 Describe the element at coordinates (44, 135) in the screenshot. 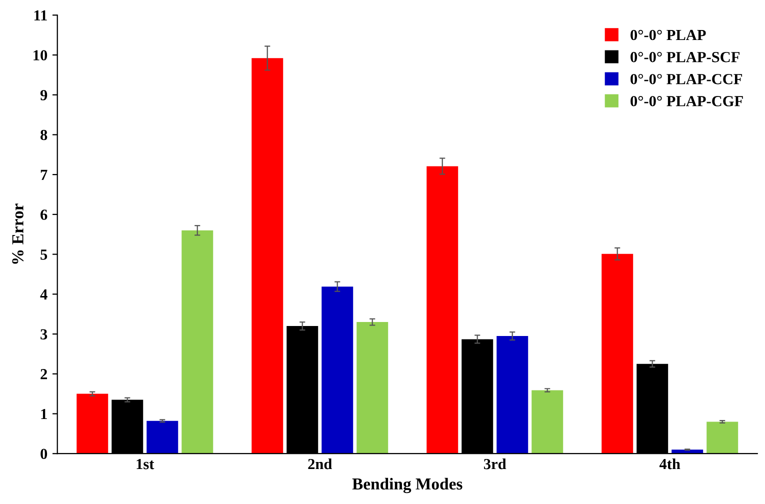

I see `y-tick-label: 8` at that location.